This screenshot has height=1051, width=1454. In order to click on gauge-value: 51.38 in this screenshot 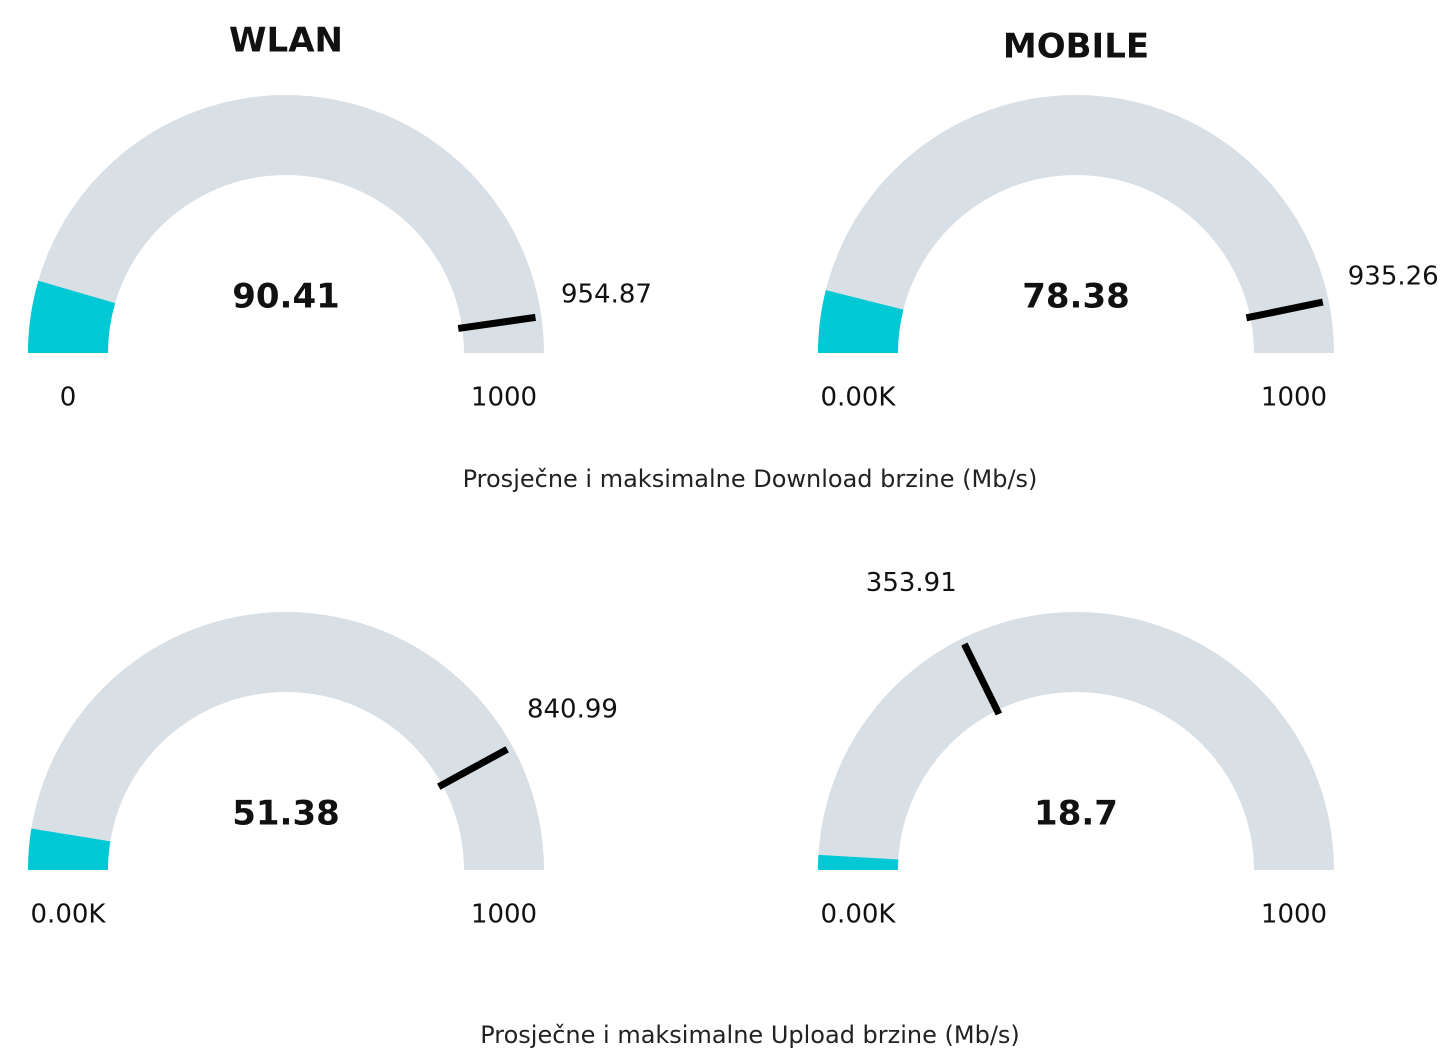, I will do `click(286, 814)`.